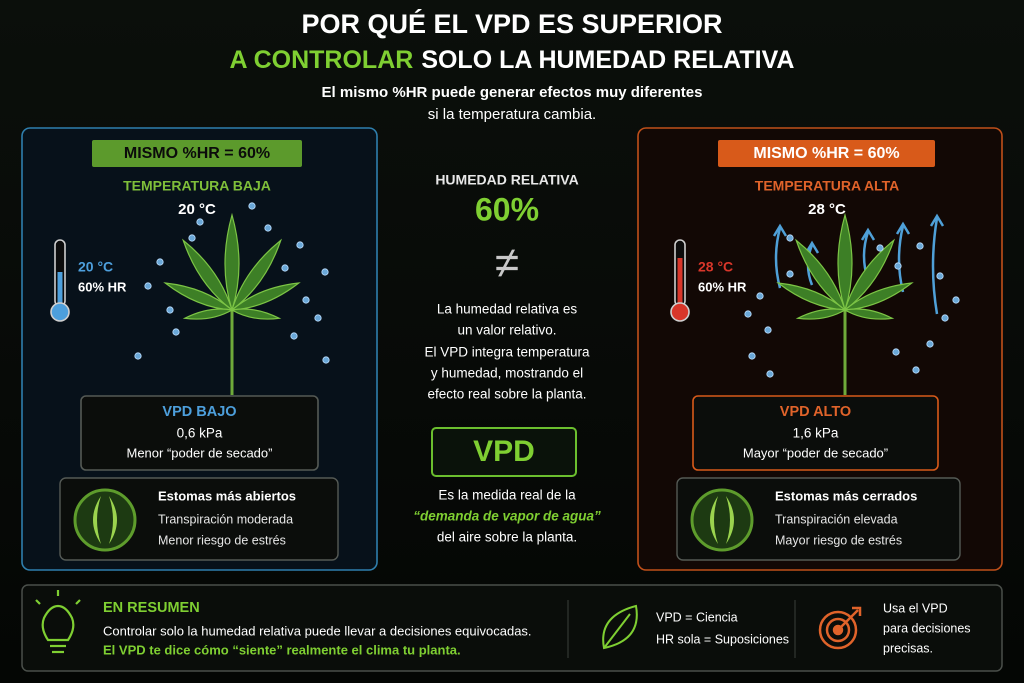  I want to click on temperature: 28 °C, so click(827, 209).